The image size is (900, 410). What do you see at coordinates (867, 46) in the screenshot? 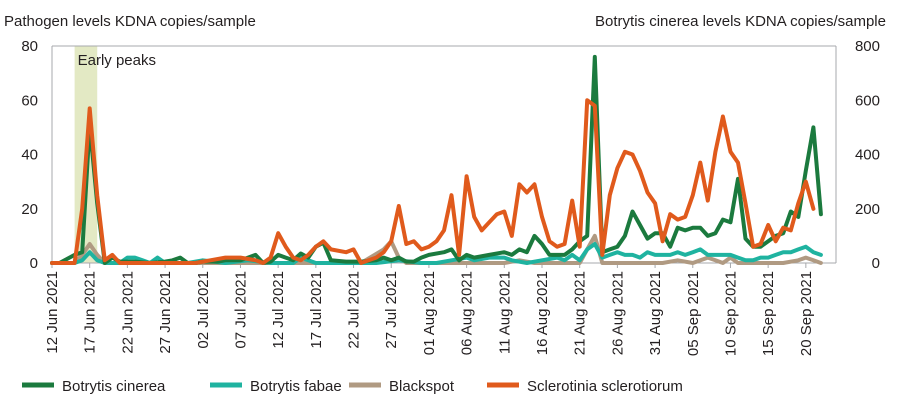
I see `y-right-tick-label: 800` at bounding box center [867, 46].